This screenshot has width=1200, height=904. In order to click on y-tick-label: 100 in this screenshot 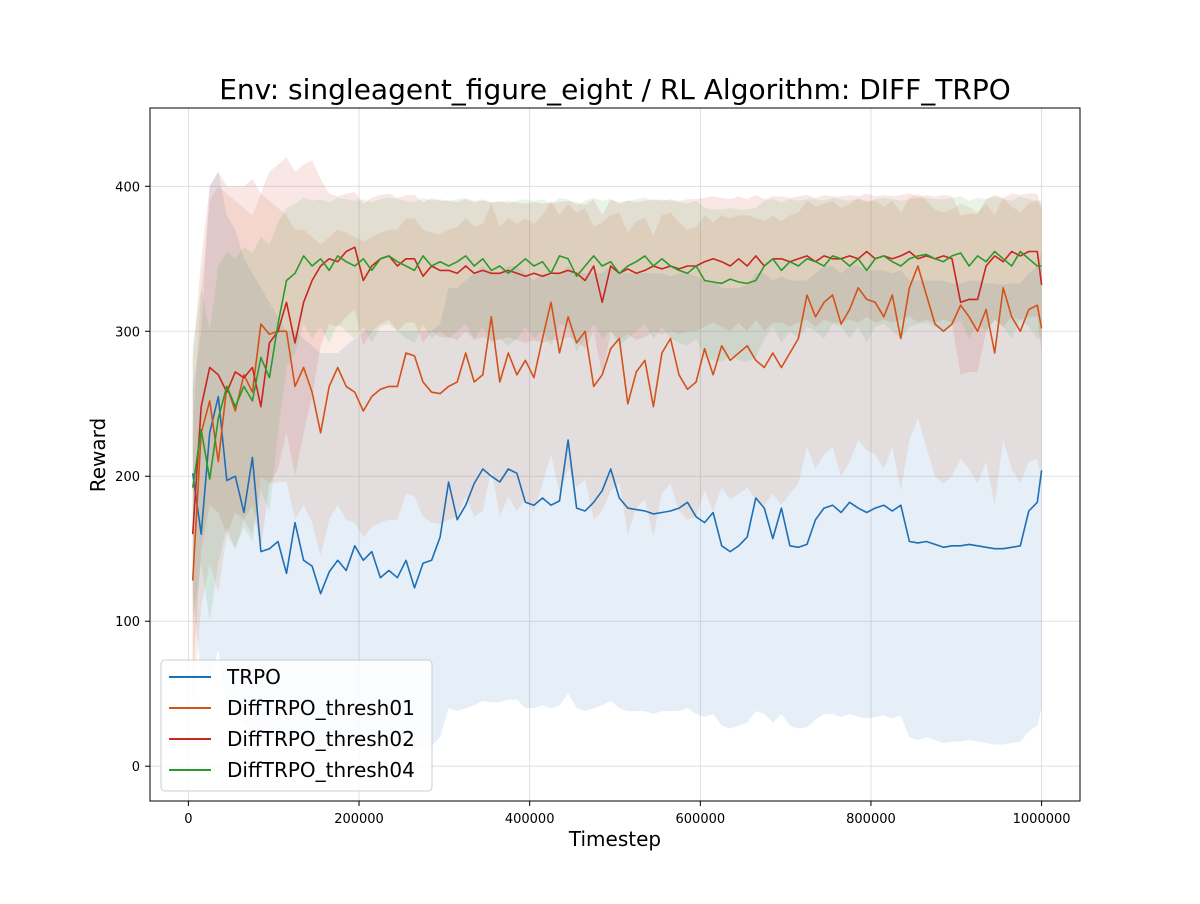, I will do `click(127, 622)`.